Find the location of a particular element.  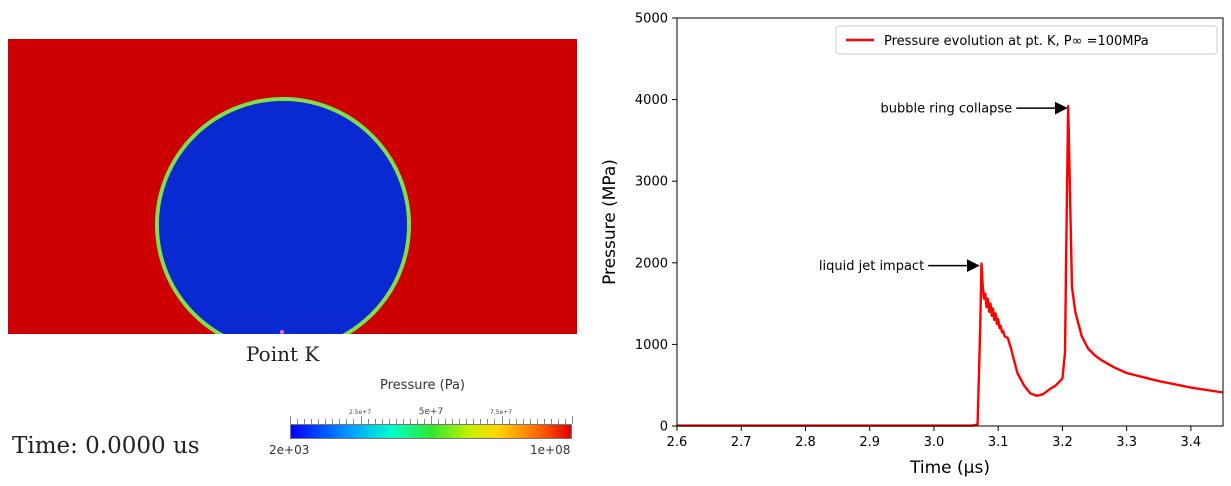

x-axis-label: Time (µs) is located at coordinates (949, 468).